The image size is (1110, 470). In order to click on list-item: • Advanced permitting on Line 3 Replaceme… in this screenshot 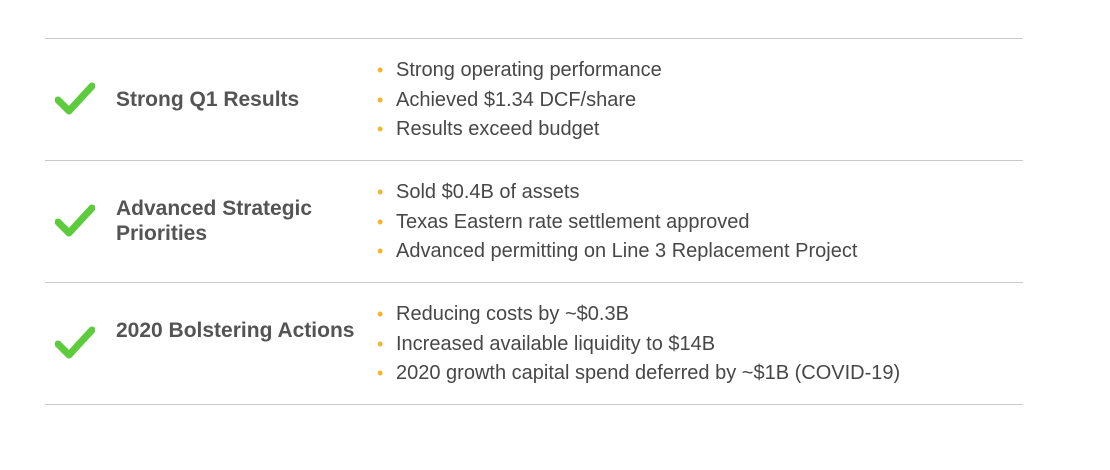, I will do `click(617, 252)`.